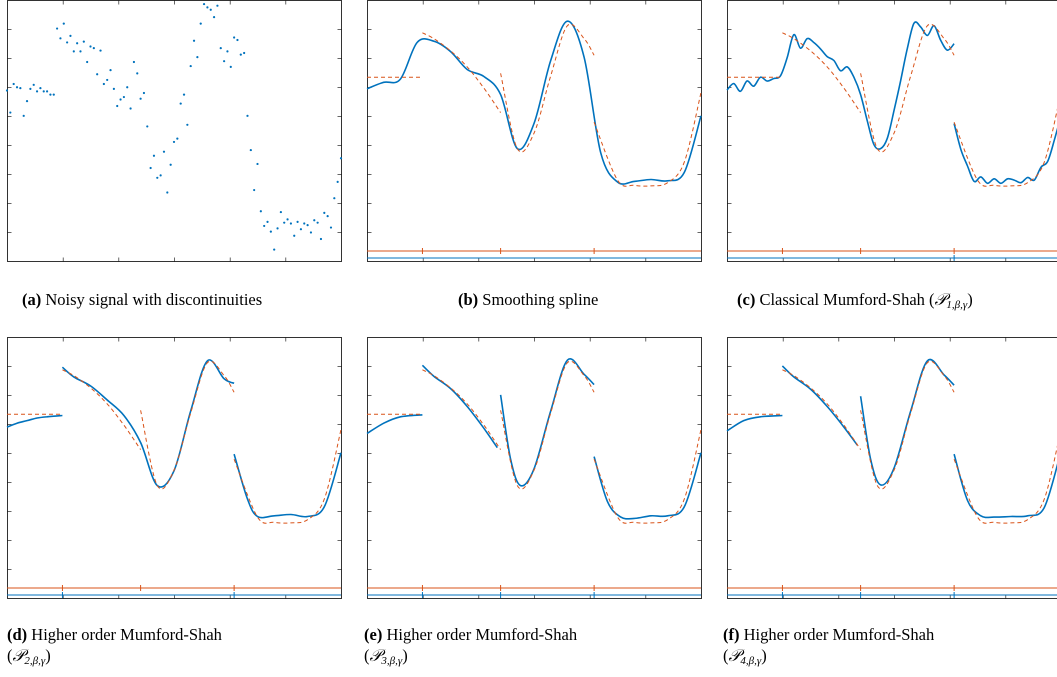 This screenshot has width=1057, height=677. What do you see at coordinates (839, 634) in the screenshot?
I see `caption-f-text: Higher order Mumford-Shah` at bounding box center [839, 634].